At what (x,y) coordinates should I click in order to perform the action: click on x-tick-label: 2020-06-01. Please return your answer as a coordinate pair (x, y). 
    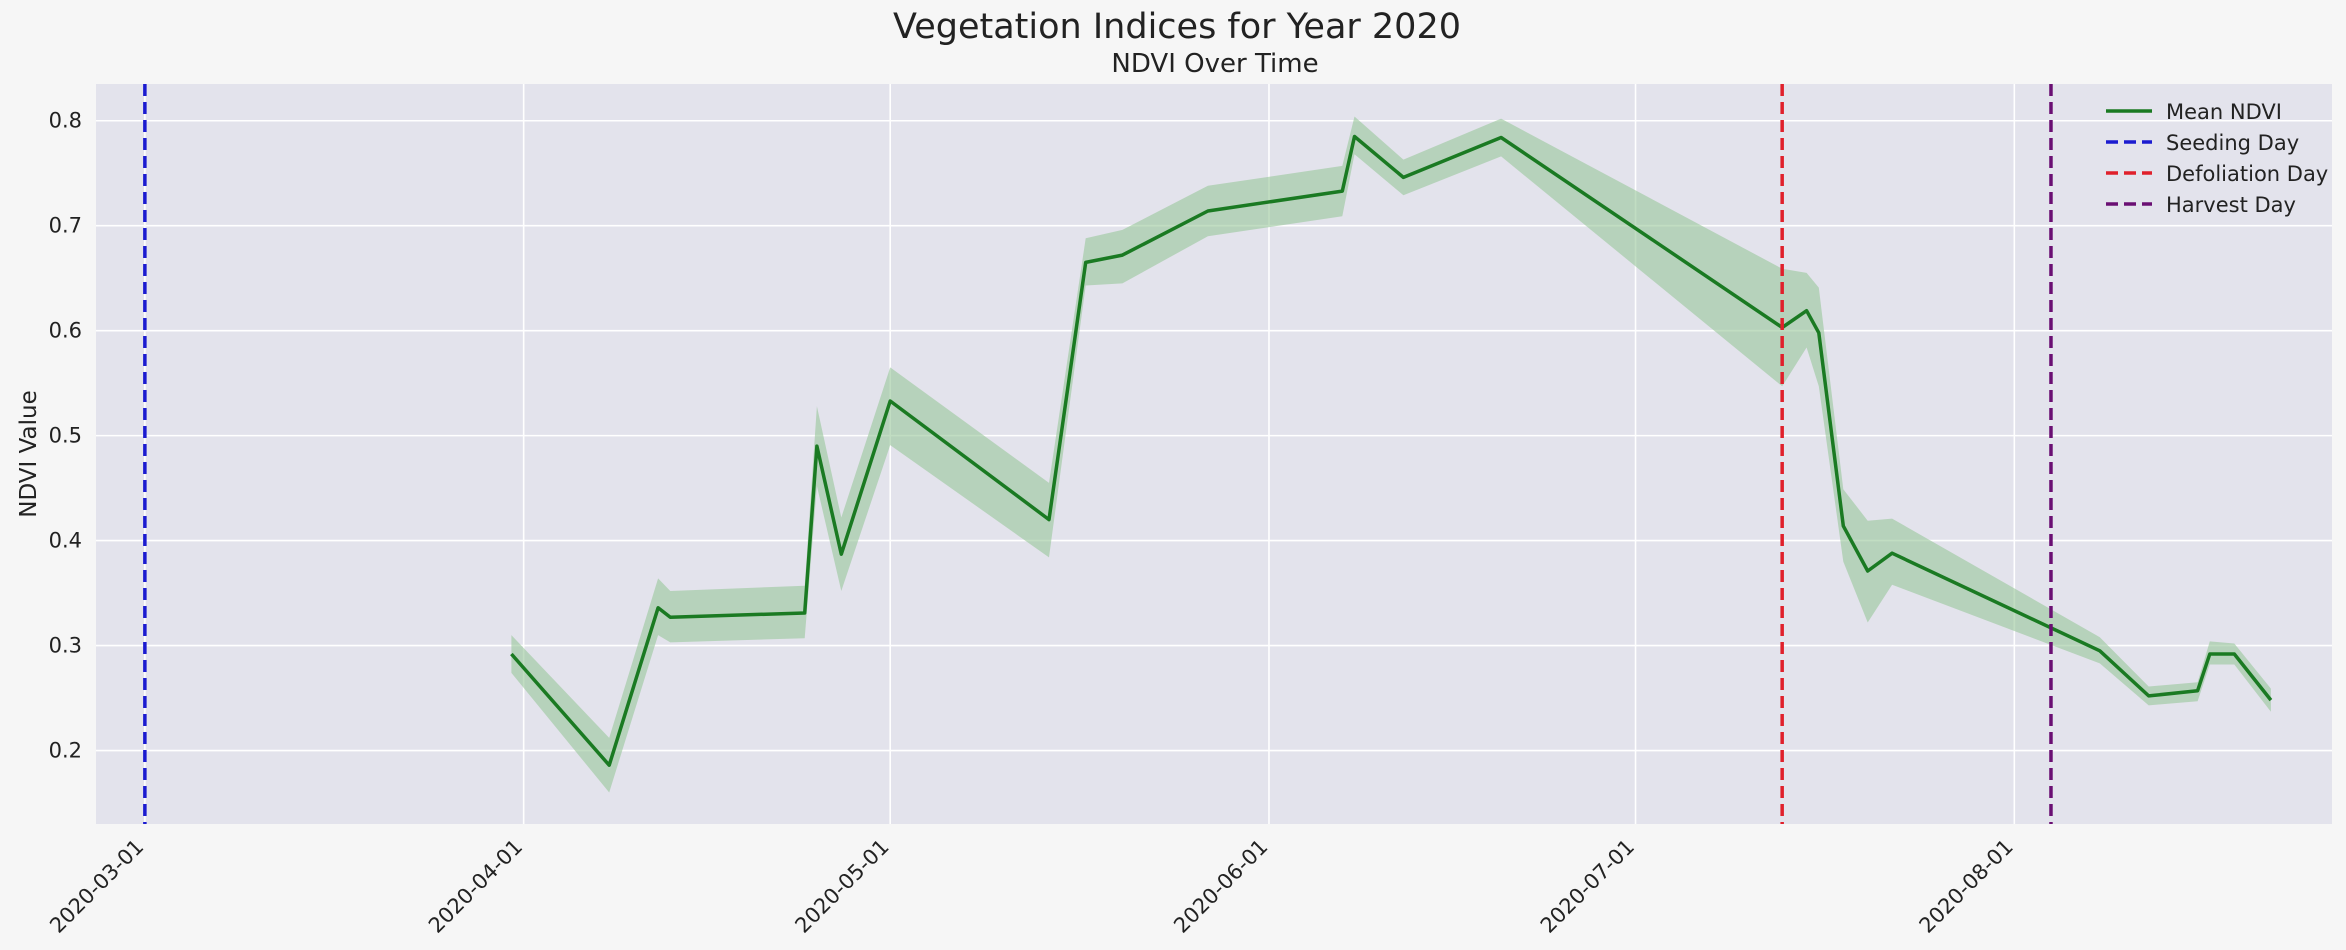
    Looking at the image, I should click on (1220, 886).